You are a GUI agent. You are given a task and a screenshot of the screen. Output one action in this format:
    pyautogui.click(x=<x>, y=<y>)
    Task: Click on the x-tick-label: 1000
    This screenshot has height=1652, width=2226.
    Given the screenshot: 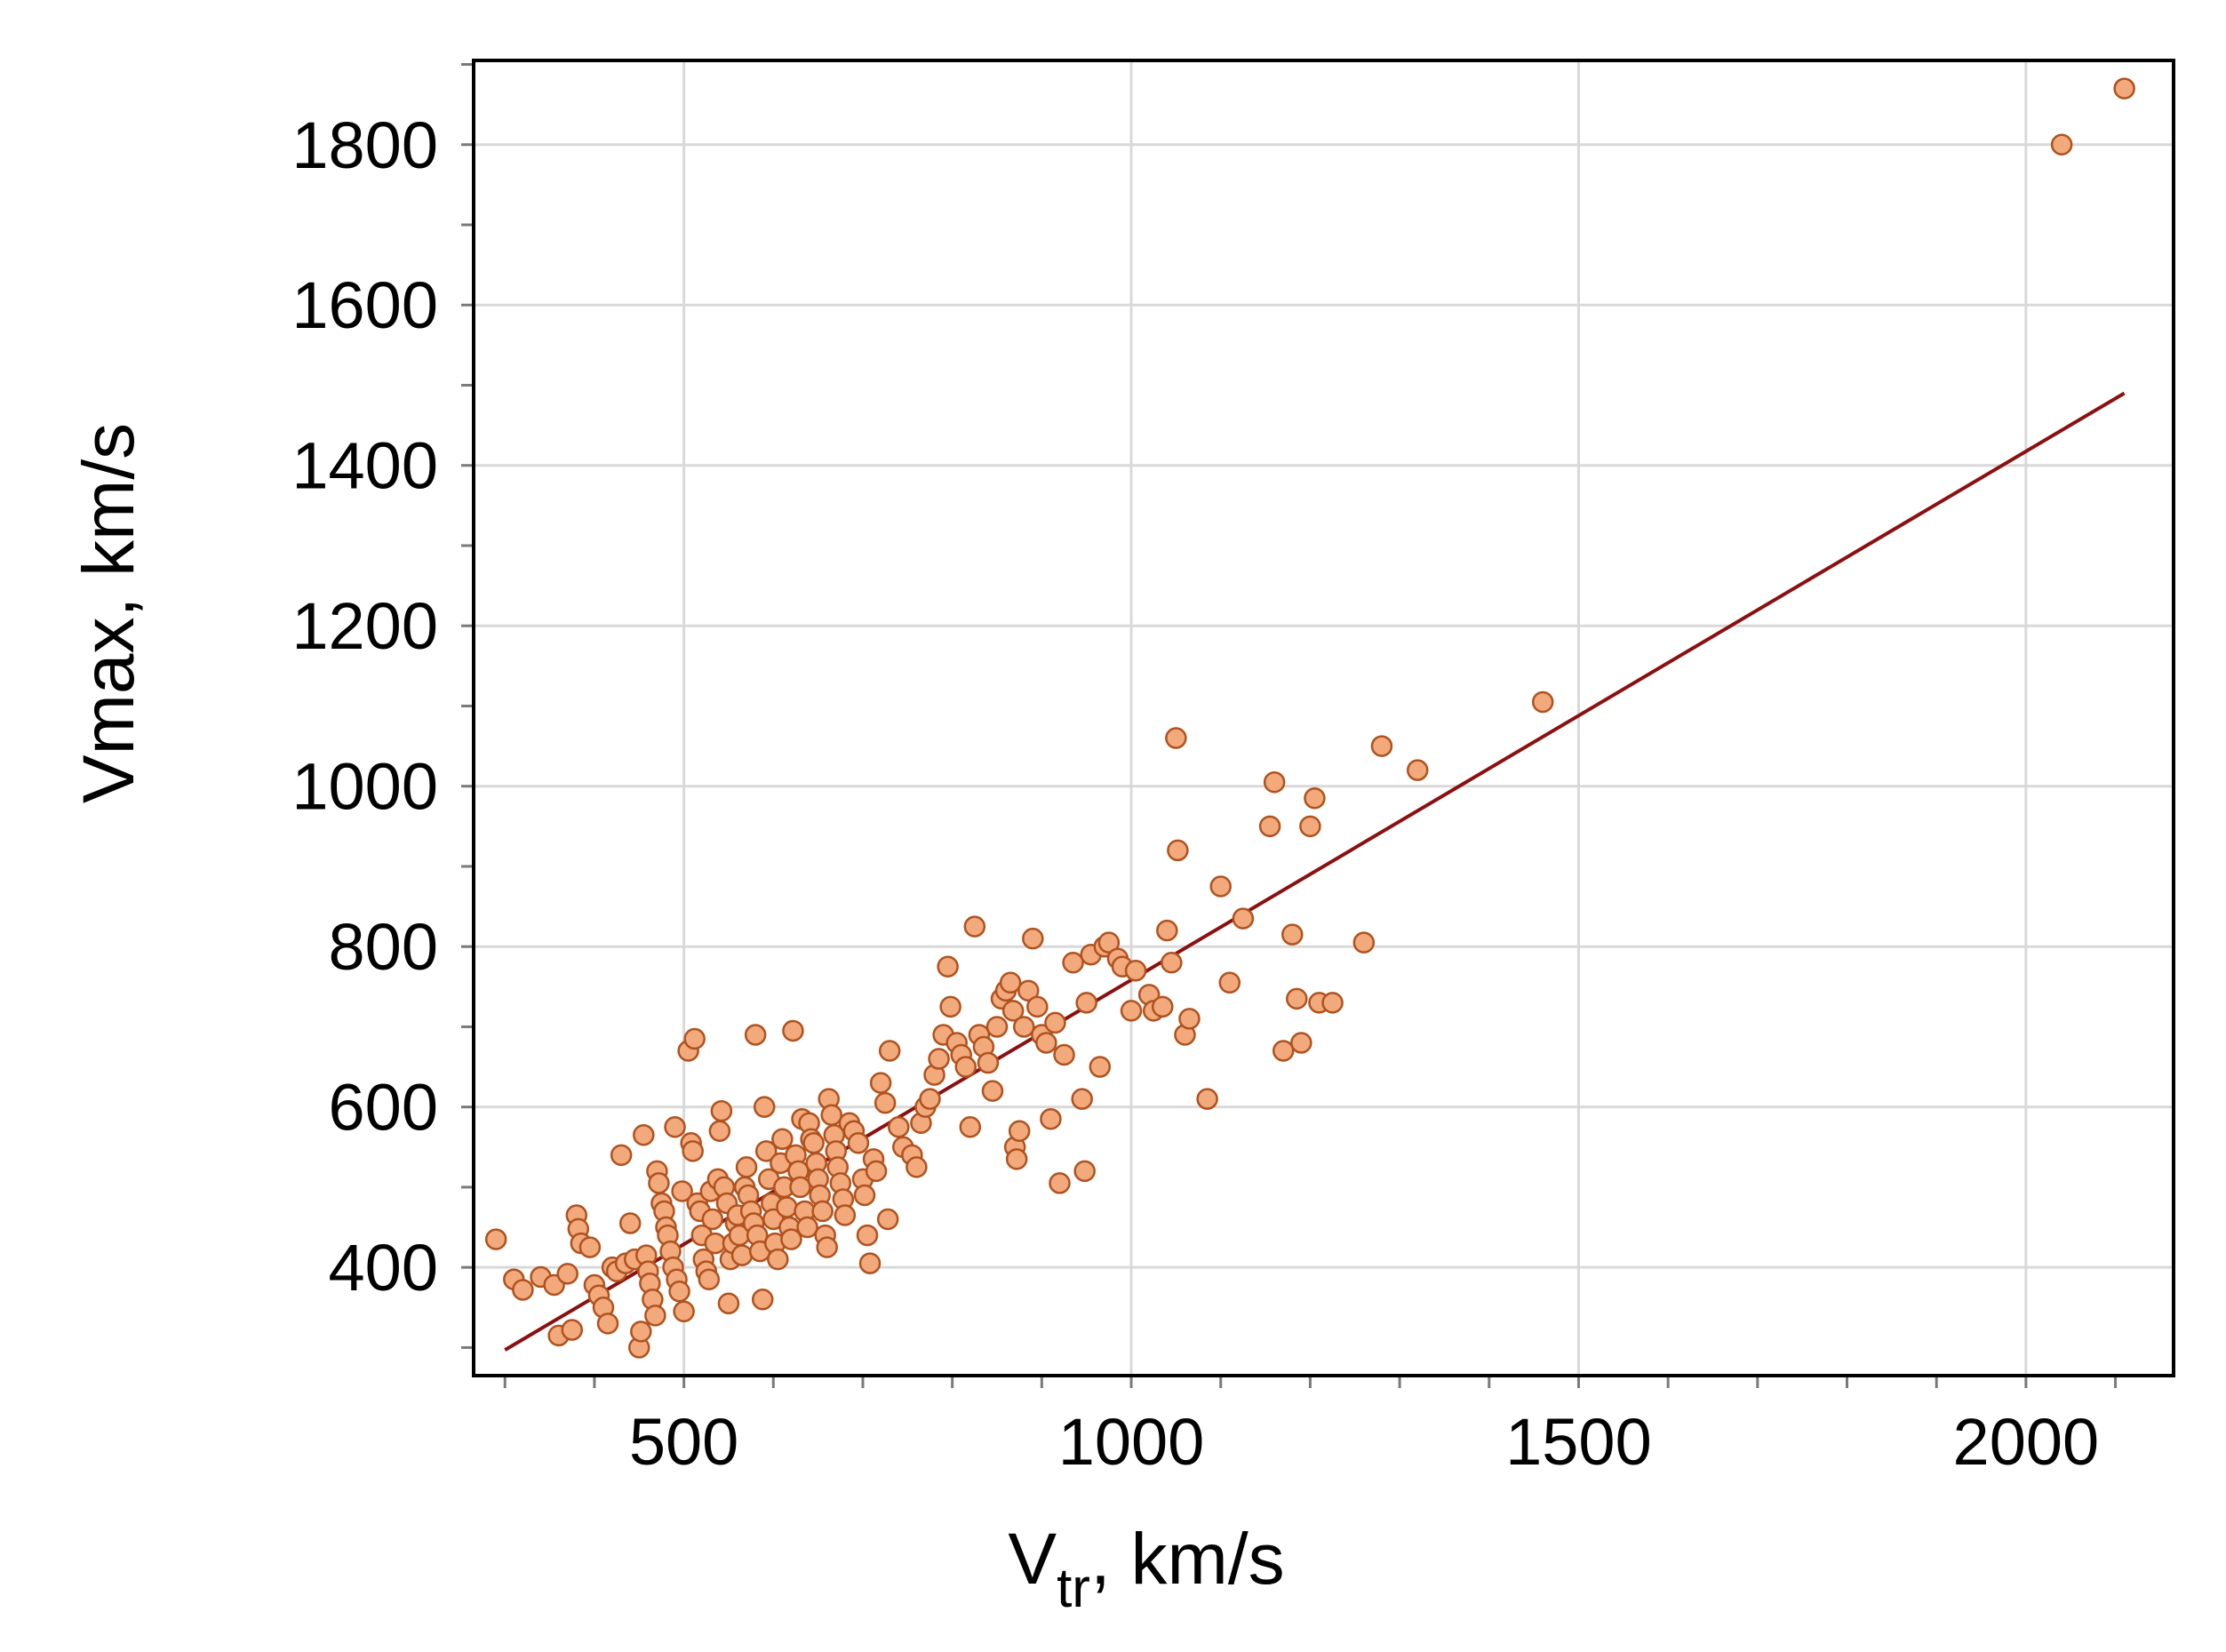 What is the action you would take?
    pyautogui.click(x=1131, y=1442)
    